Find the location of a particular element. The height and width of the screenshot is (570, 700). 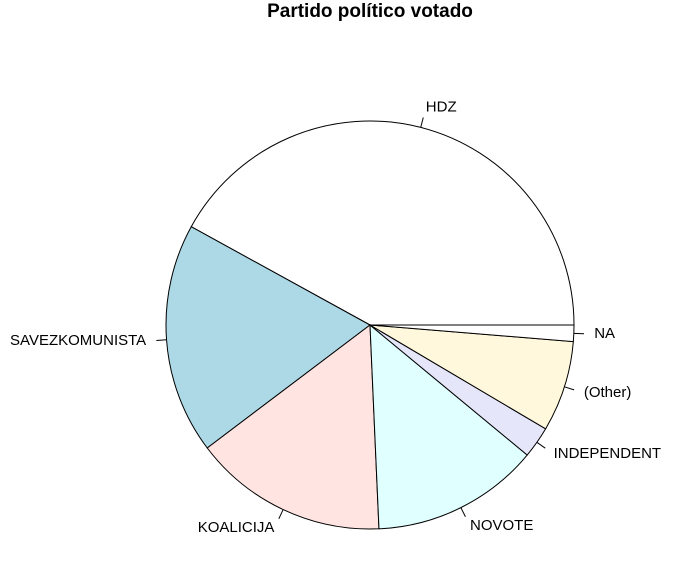

pie-slice-novote is located at coordinates (448, 426).